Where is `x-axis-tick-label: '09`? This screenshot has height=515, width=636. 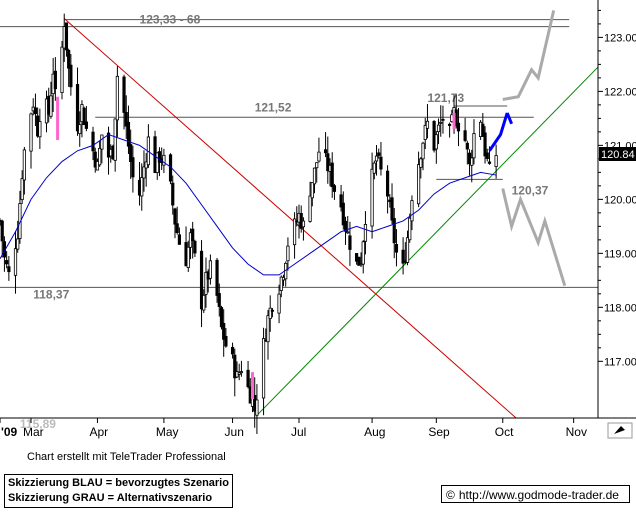 x-axis-tick-label: '09 is located at coordinates (9, 432).